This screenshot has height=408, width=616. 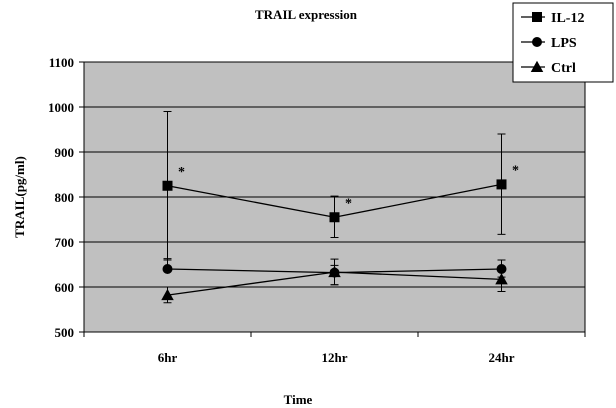 I want to click on legend: IL-12 LPS Ctrl, so click(x=563, y=42).